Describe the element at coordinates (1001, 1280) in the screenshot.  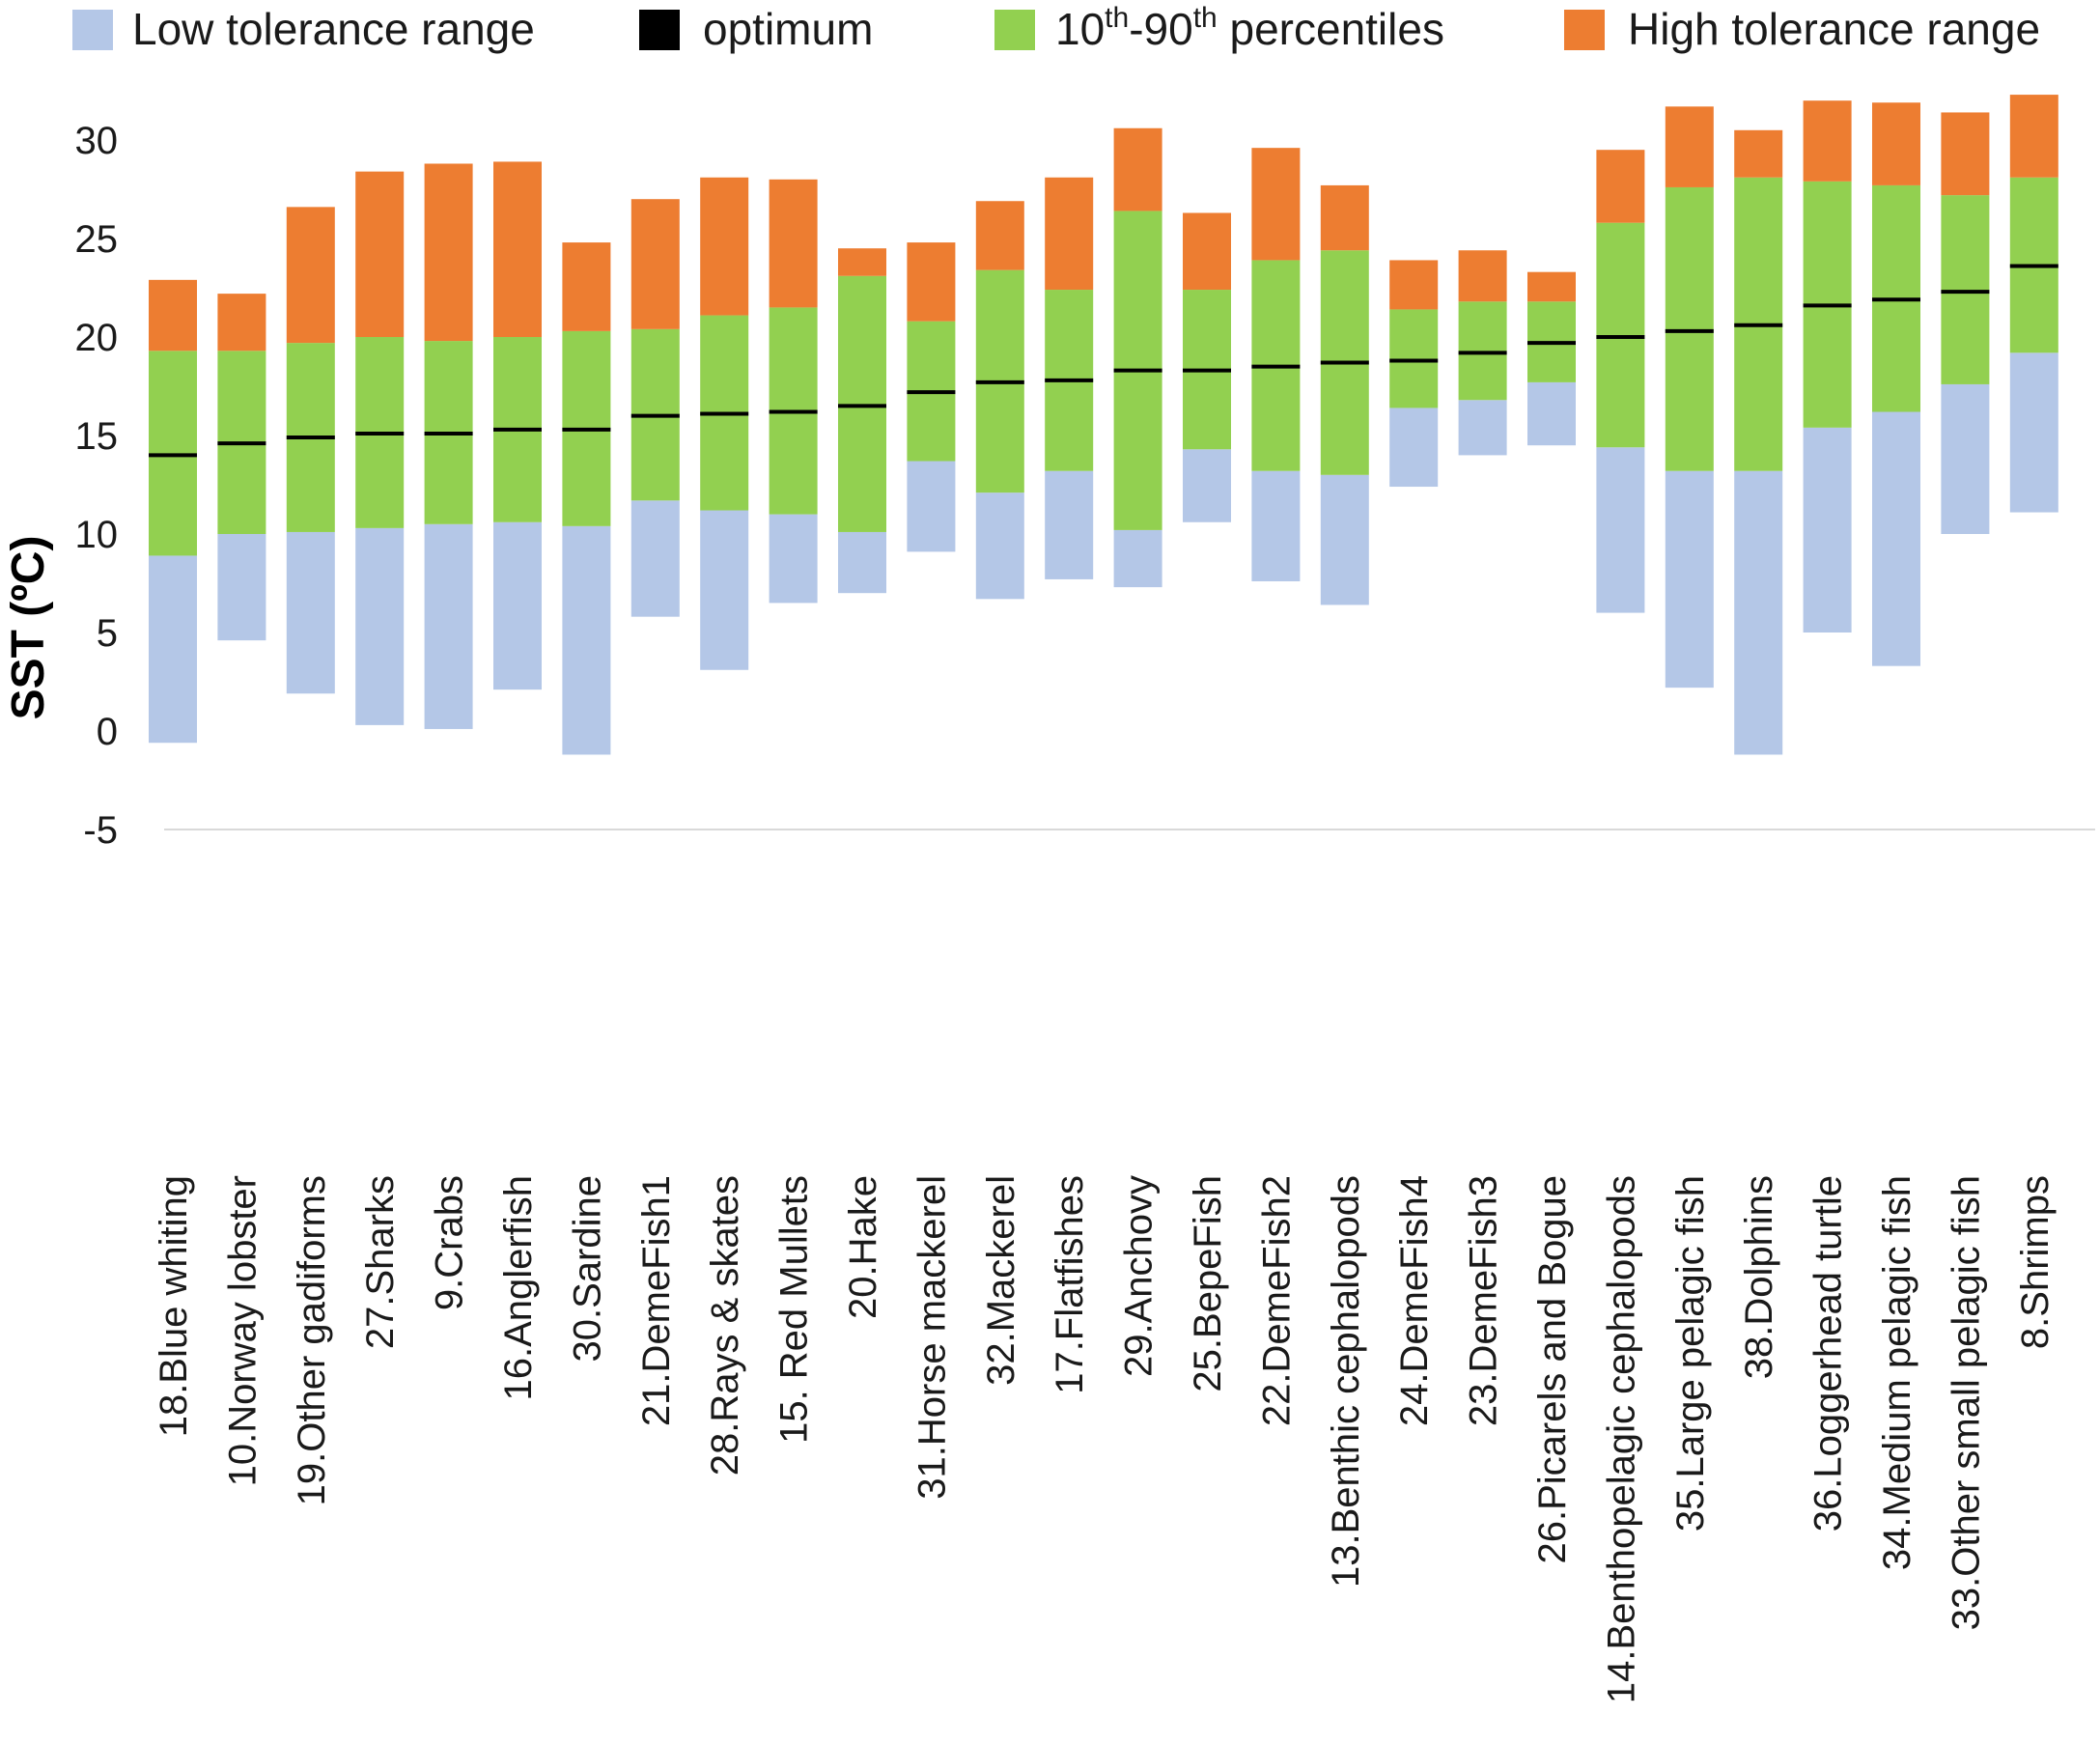
I see `x-tick-label: 32.Mackerel` at that location.